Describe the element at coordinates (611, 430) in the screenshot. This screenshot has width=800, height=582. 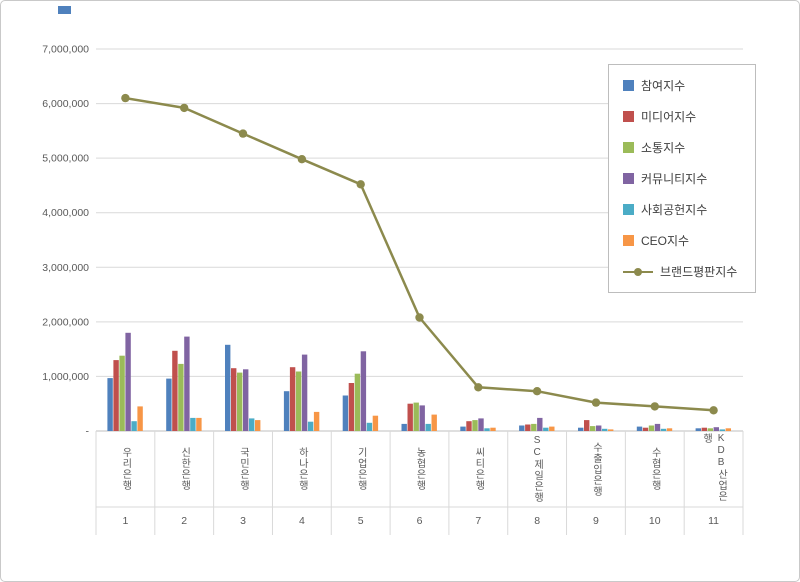
I see `bar-CEO지수-9` at that location.